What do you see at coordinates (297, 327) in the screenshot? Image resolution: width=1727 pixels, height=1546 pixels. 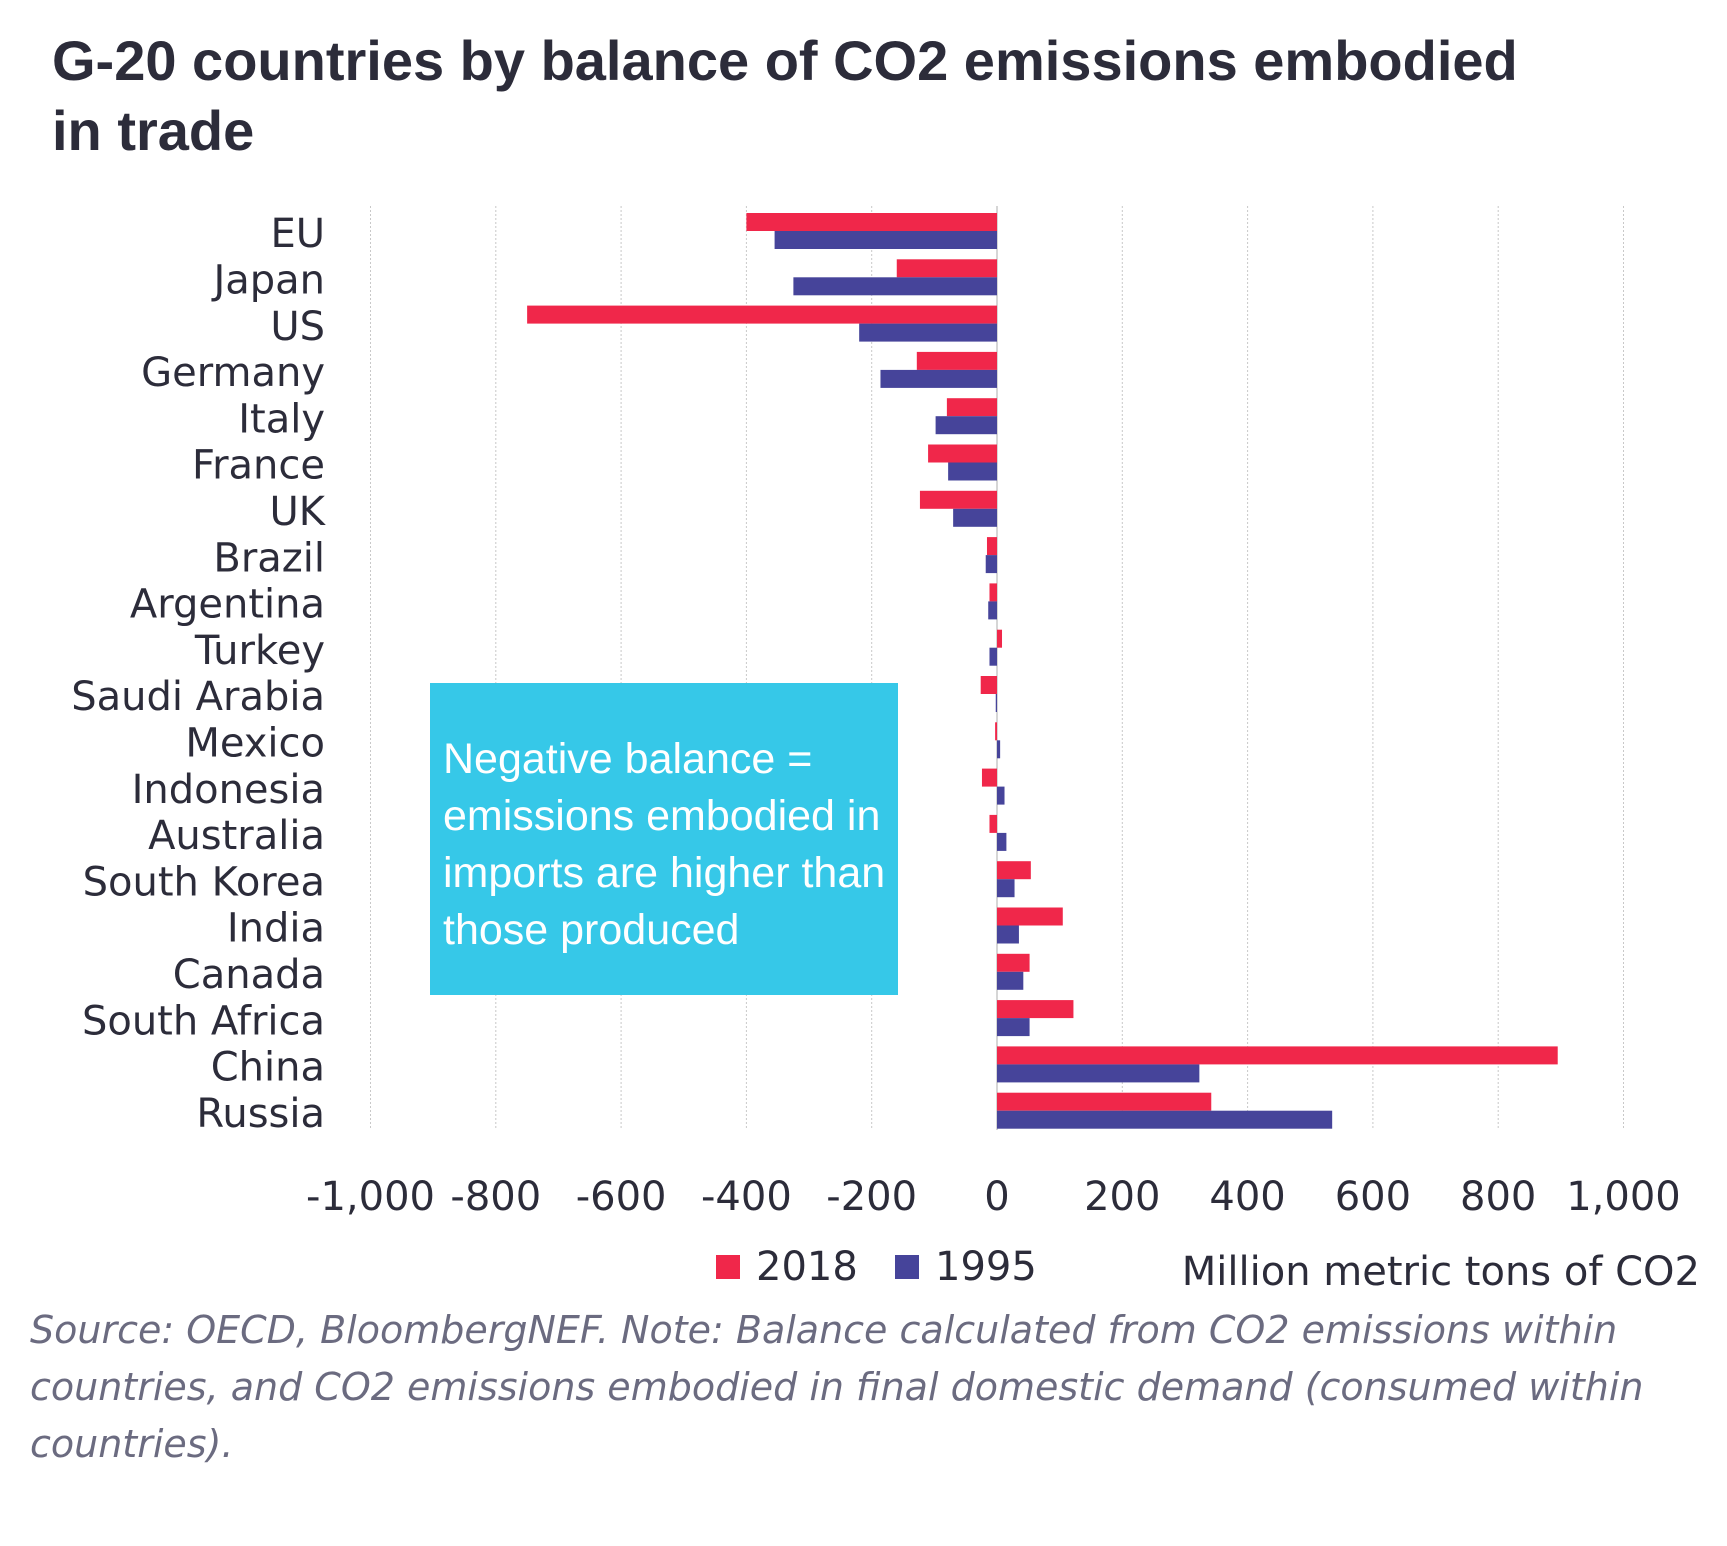 I see `category-label: US` at bounding box center [297, 327].